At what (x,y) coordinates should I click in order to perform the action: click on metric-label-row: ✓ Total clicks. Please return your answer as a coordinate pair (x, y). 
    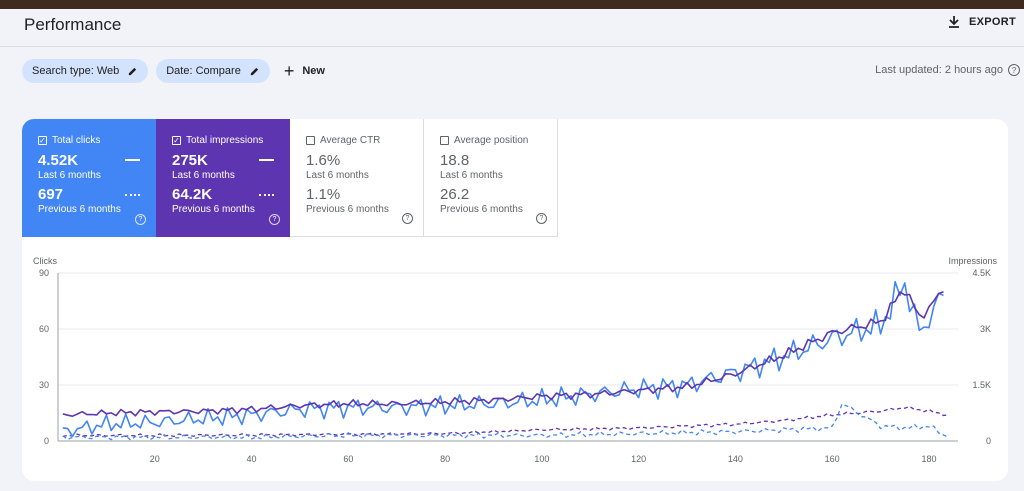
    Looking at the image, I should click on (97, 140).